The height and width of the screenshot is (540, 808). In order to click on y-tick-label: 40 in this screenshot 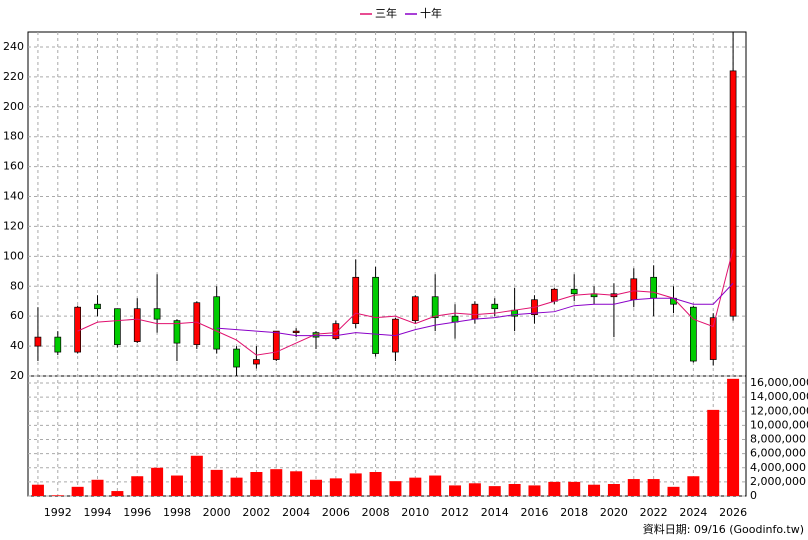, I will do `click(17, 345)`.